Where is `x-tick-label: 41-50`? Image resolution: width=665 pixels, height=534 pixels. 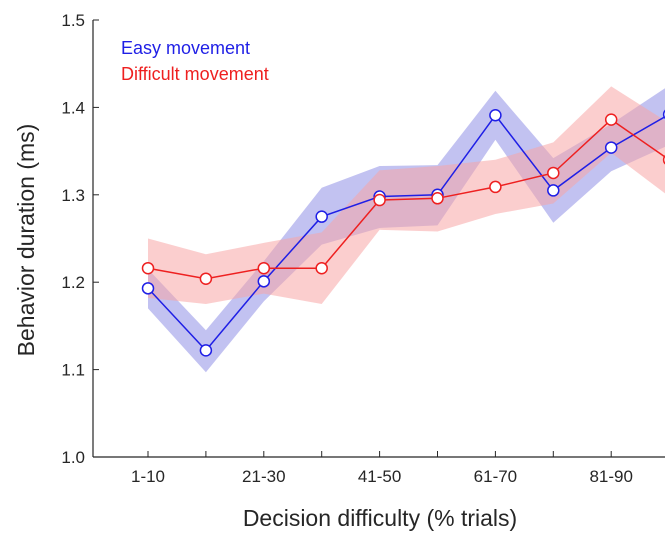 x-tick-label: 41-50 is located at coordinates (379, 476).